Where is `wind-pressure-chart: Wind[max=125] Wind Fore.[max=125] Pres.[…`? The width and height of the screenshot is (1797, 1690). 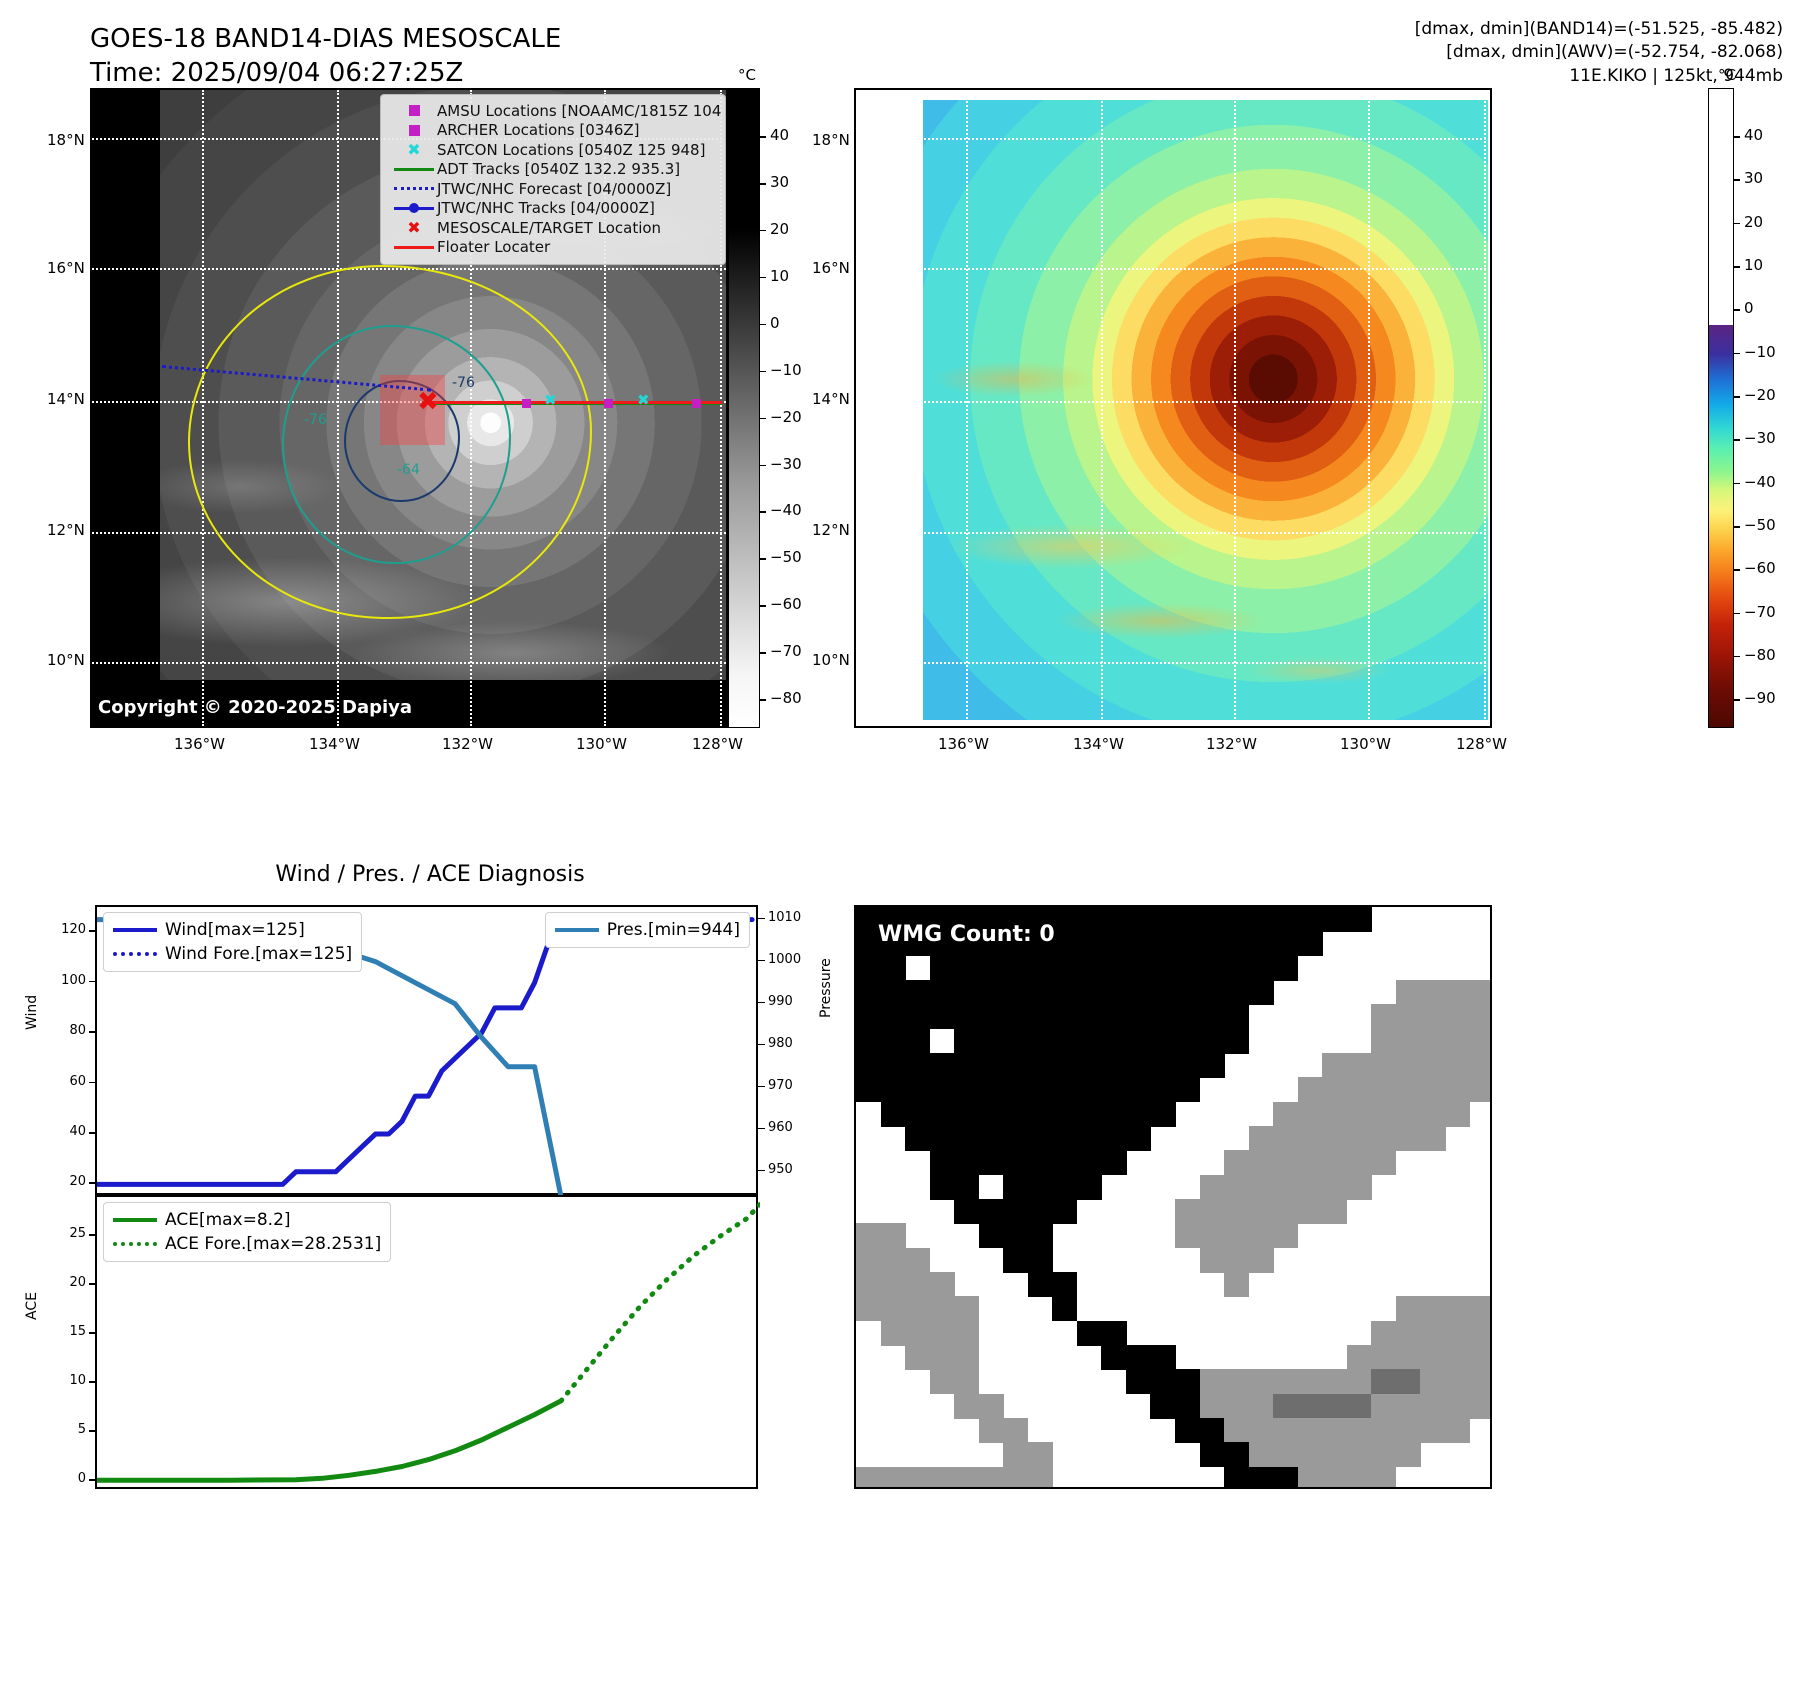 wind-pressure-chart: Wind[max=125] Wind Fore.[max=125] Pres.[… is located at coordinates (427, 1051).